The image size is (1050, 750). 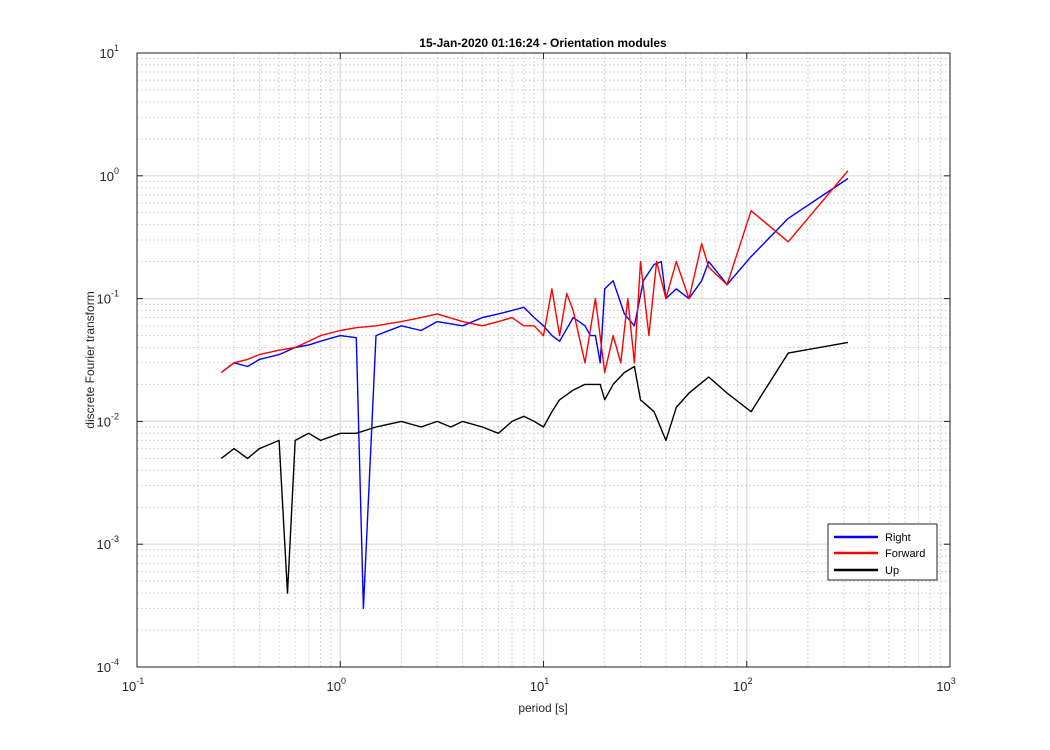 What do you see at coordinates (945, 685) in the screenshot?
I see `x-tick-label: 10³` at bounding box center [945, 685].